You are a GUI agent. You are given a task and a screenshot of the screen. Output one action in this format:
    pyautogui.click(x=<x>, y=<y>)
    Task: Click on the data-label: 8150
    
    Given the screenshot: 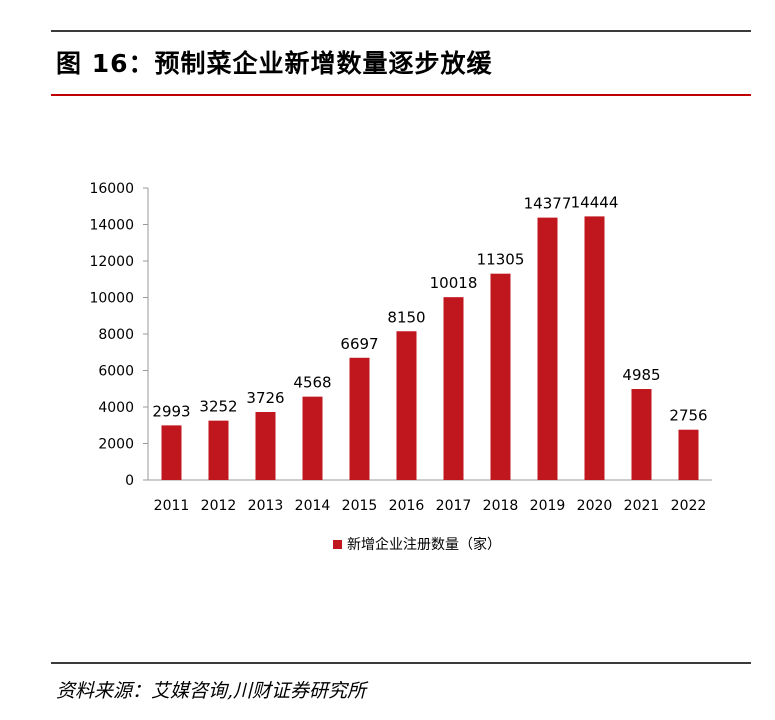 What is the action you would take?
    pyautogui.click(x=406, y=317)
    